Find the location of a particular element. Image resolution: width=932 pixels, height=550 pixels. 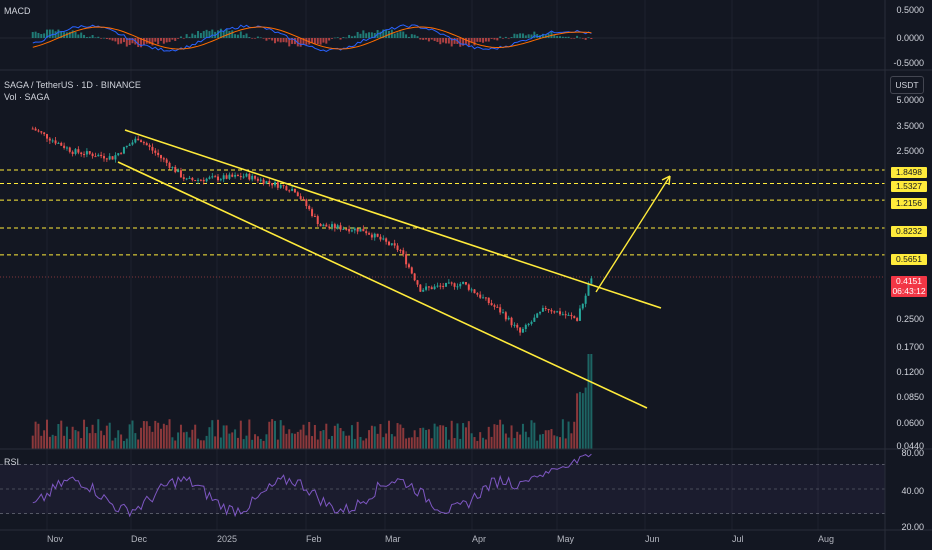

level-tag: 0.5651 is located at coordinates (909, 259).